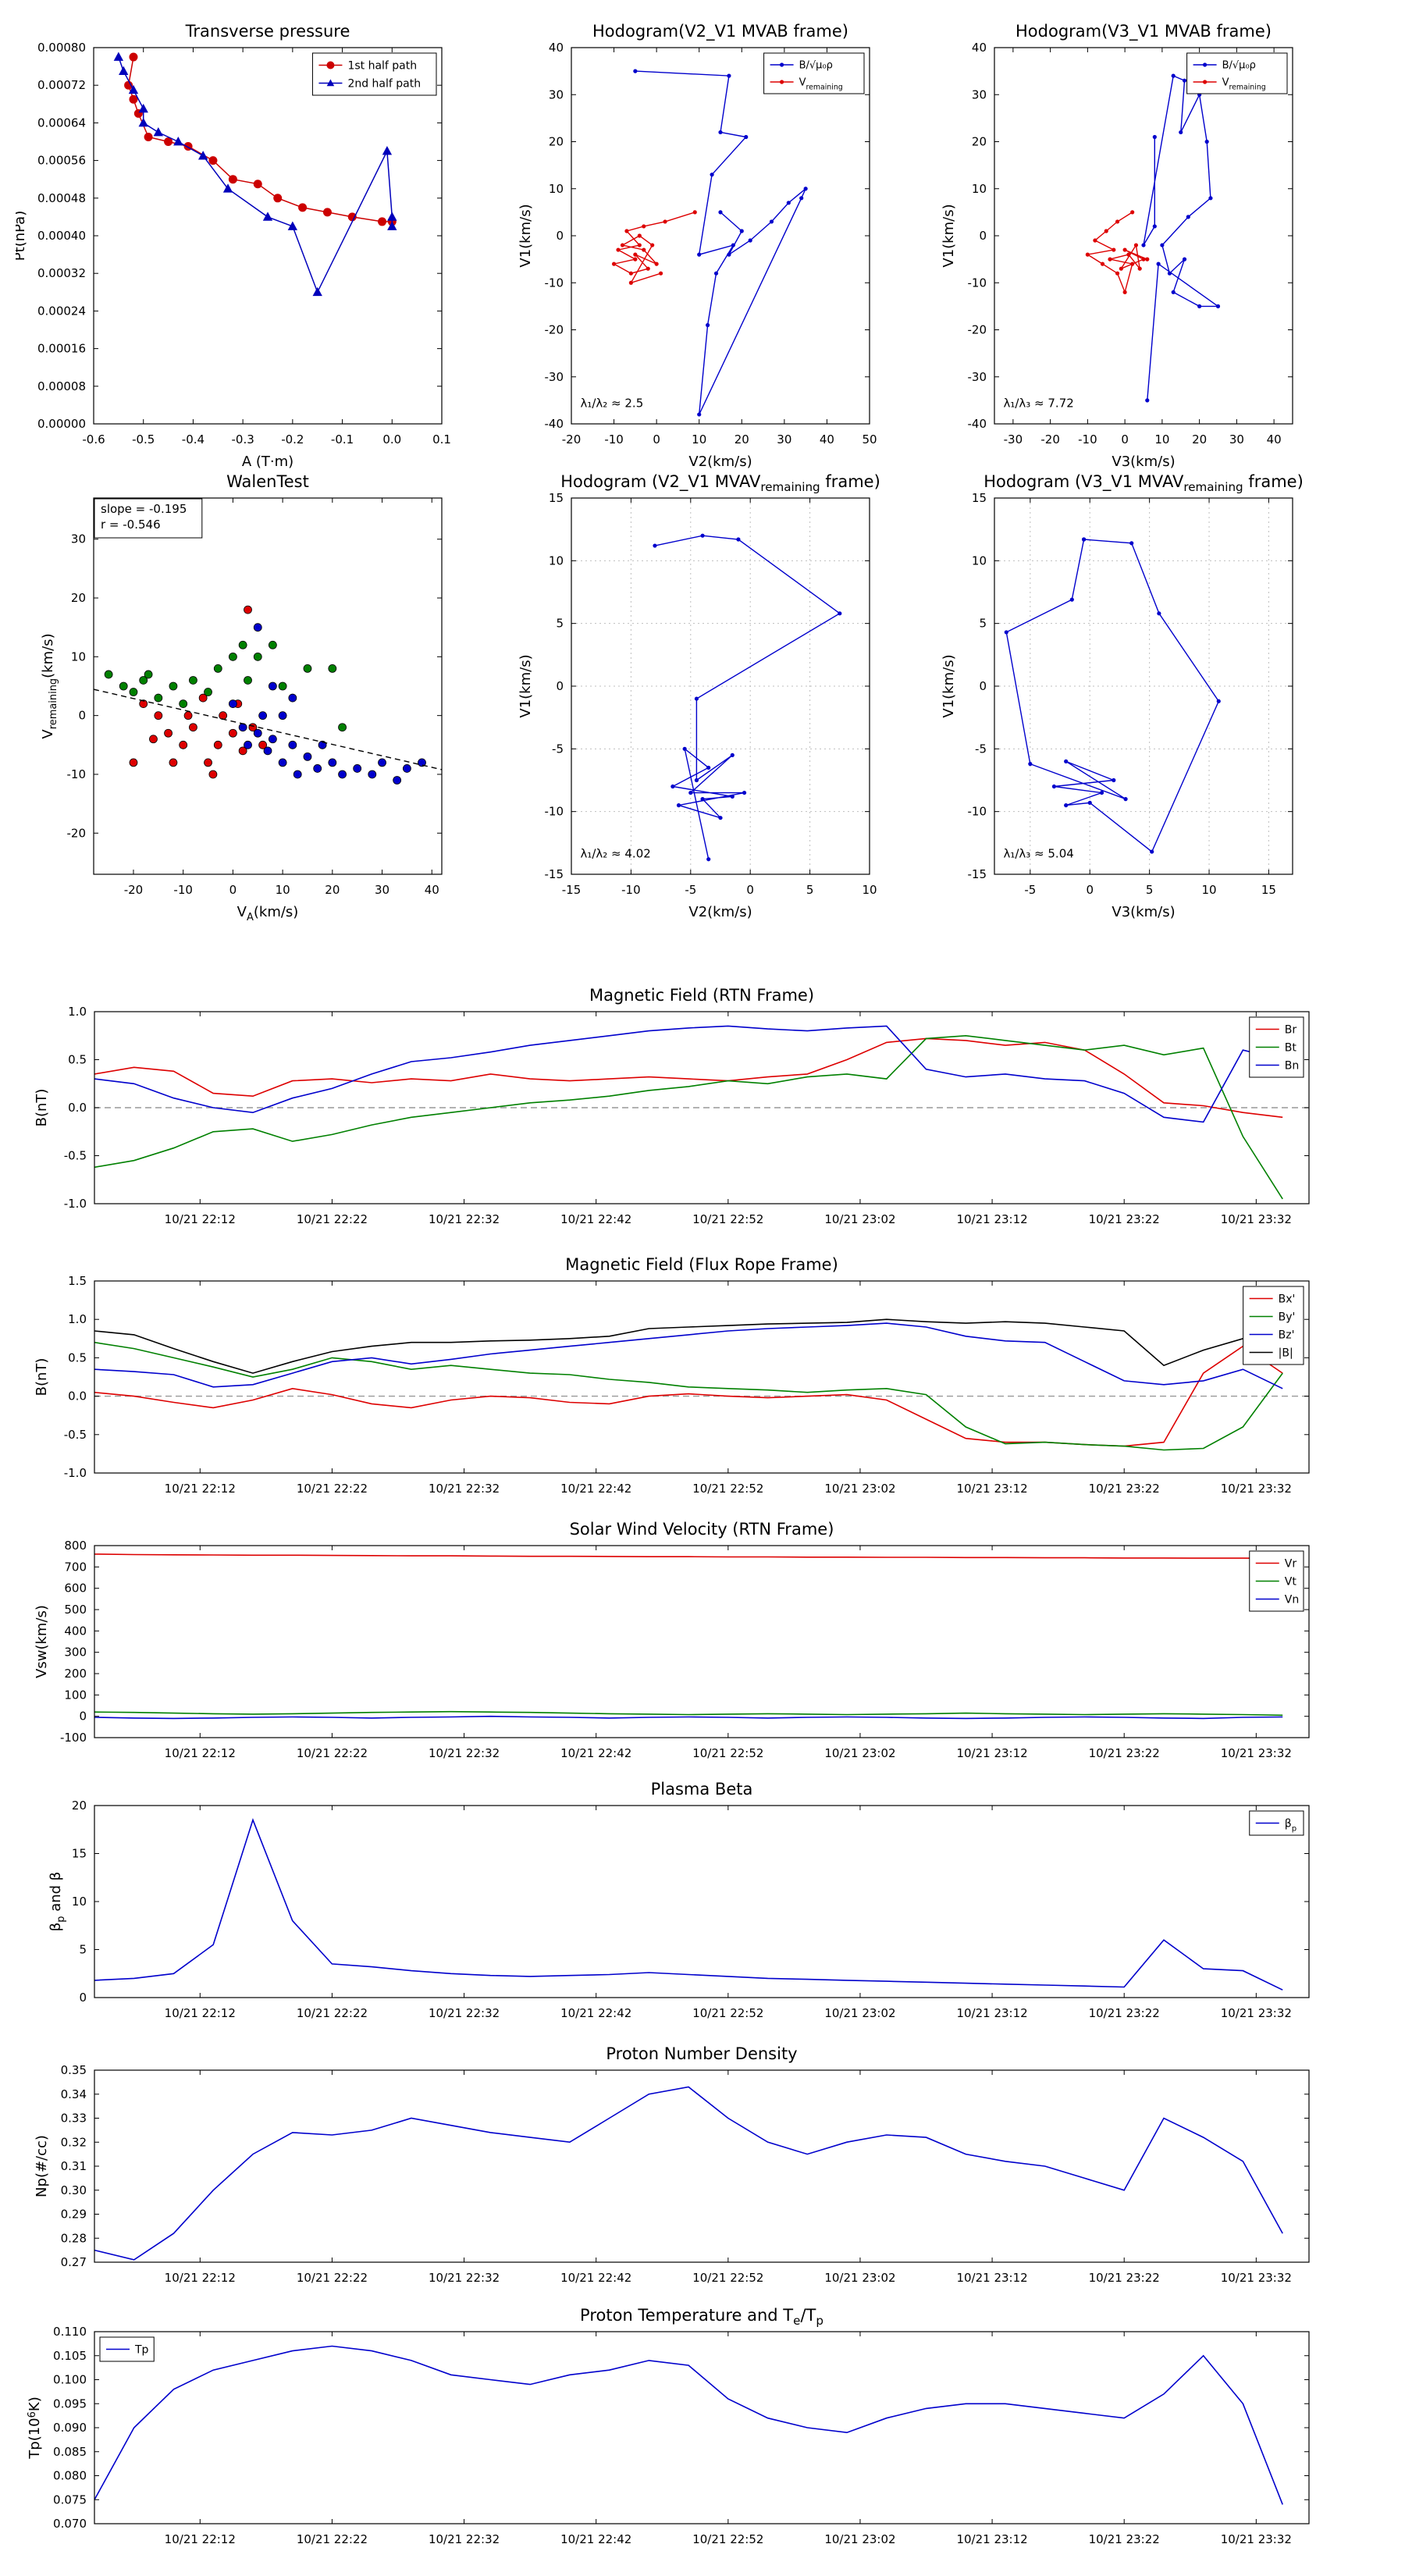 The height and width of the screenshot is (2576, 1405). What do you see at coordinates (42, 1641) in the screenshot?
I see `svg-text: Vsw(km/s)` at bounding box center [42, 1641].